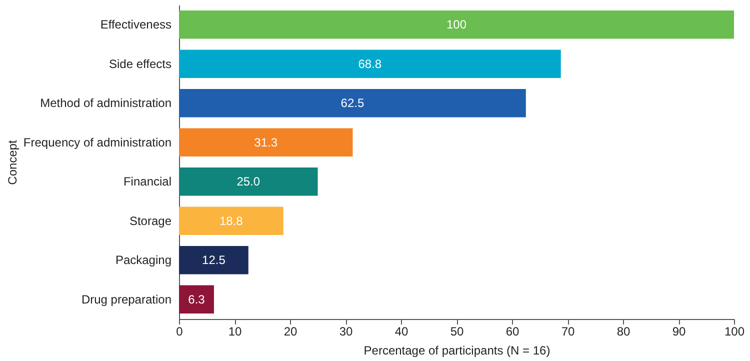 Image resolution: width=750 pixels, height=361 pixels. I want to click on y-tick-label: Side effects, so click(140, 63).